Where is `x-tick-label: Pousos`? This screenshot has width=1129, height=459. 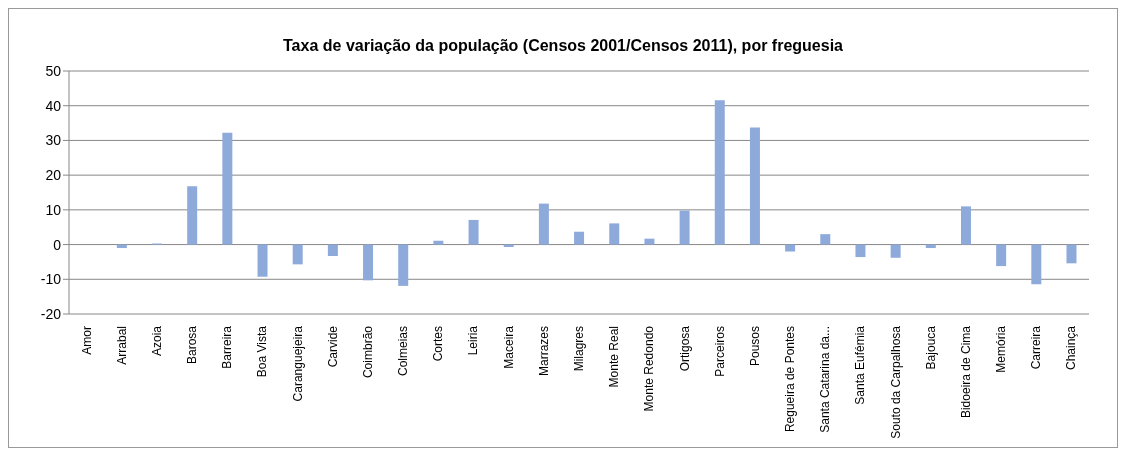
x-tick-label: Pousos is located at coordinates (754, 346).